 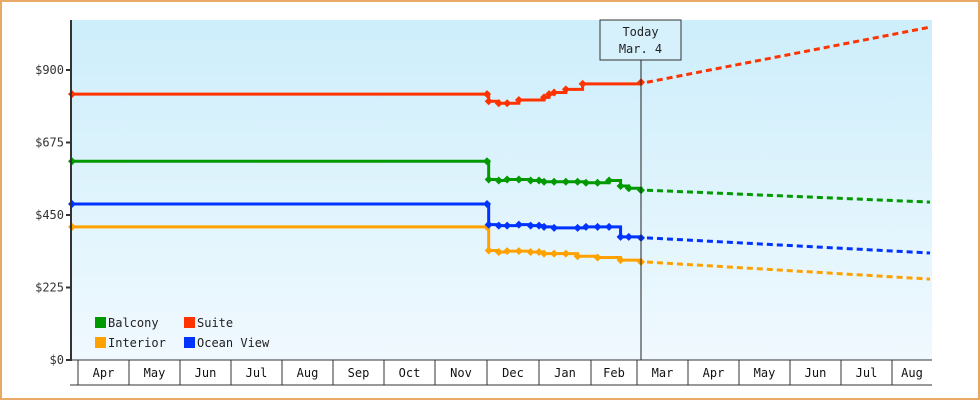 What do you see at coordinates (663, 373) in the screenshot?
I see `month-label: Mar` at bounding box center [663, 373].